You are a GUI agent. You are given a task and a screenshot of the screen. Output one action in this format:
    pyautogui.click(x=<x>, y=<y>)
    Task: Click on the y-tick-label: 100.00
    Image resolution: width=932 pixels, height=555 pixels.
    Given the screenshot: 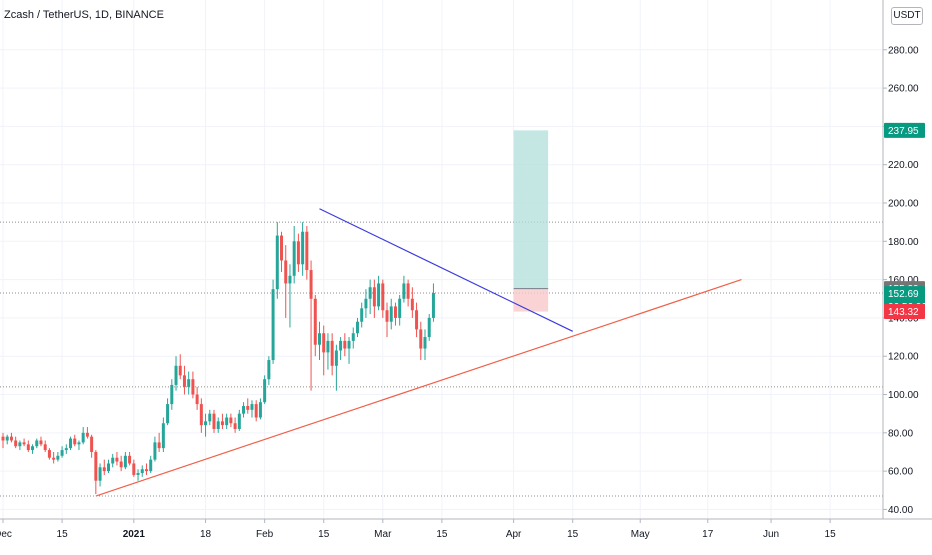 What is the action you would take?
    pyautogui.click(x=903, y=395)
    